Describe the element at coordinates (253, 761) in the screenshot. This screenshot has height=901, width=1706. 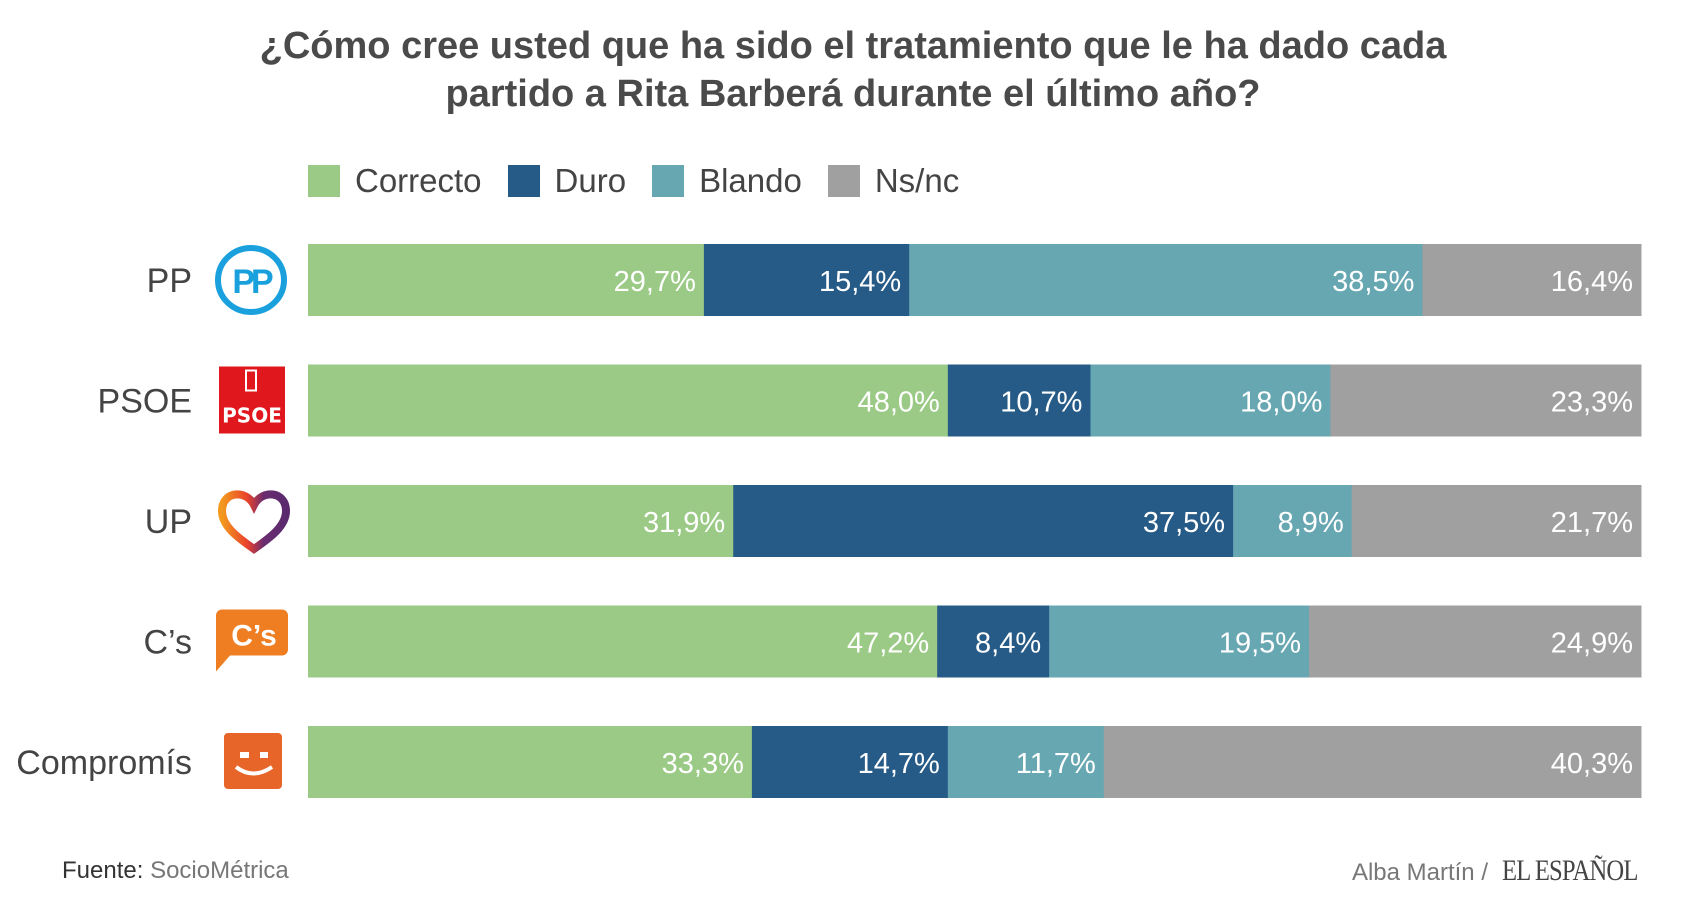
I see `compromis-logo` at that location.